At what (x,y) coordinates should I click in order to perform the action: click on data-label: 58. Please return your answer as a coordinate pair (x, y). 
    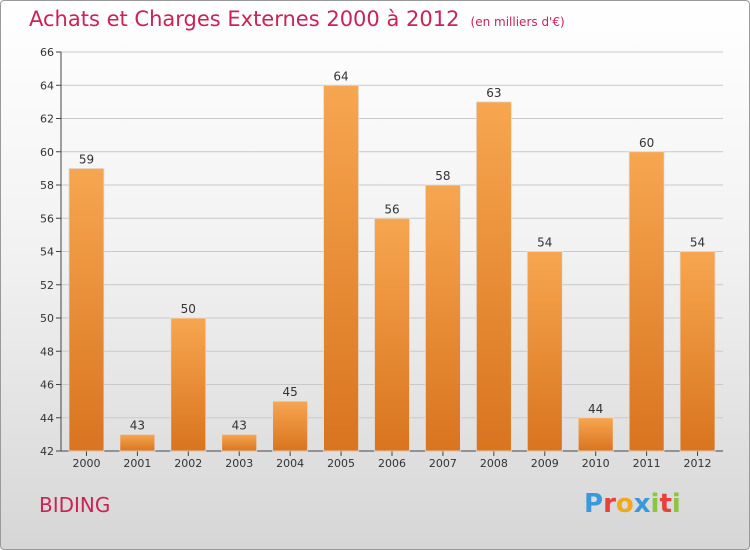
    Looking at the image, I should click on (442, 176).